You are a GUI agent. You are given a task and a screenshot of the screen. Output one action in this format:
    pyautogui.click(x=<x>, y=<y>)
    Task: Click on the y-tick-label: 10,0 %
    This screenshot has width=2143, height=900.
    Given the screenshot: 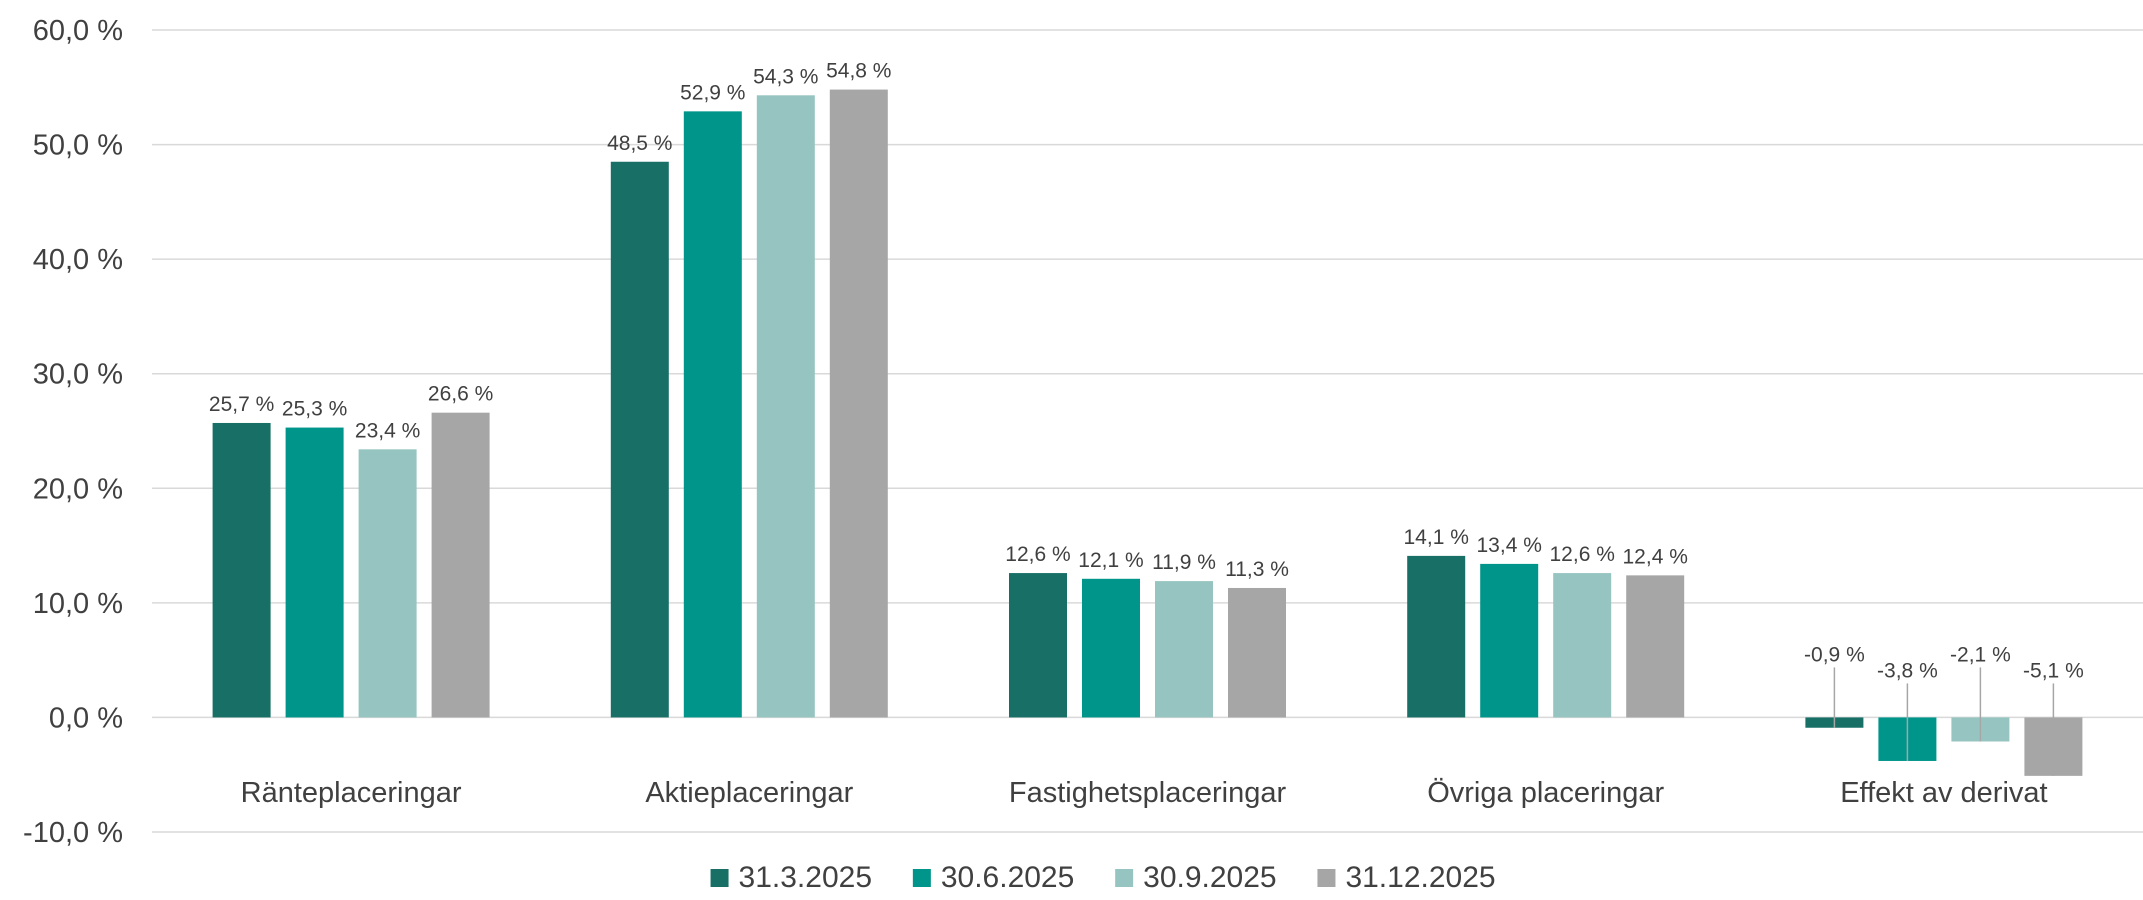 What is the action you would take?
    pyautogui.click(x=78, y=604)
    